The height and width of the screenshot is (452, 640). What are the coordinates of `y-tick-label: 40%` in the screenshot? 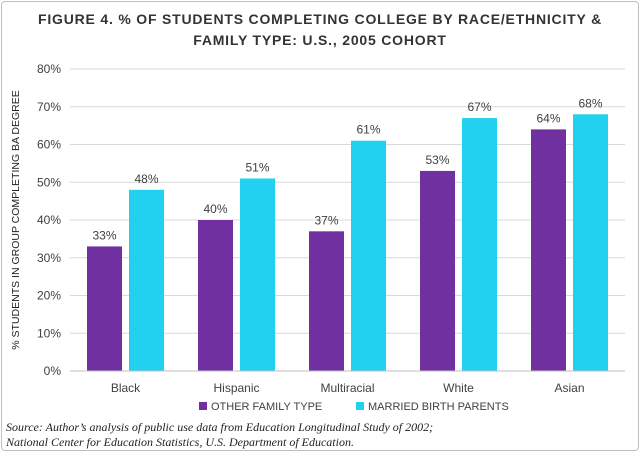 It's located at (49, 220).